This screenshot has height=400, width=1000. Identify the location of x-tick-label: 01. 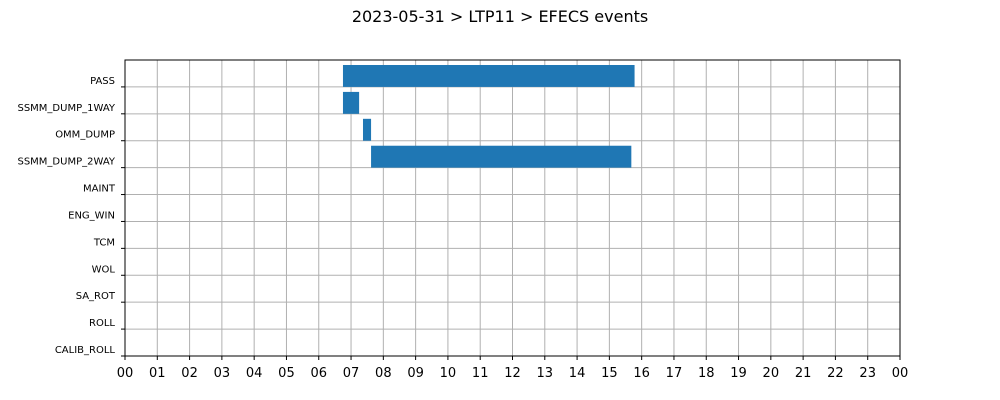
(157, 373).